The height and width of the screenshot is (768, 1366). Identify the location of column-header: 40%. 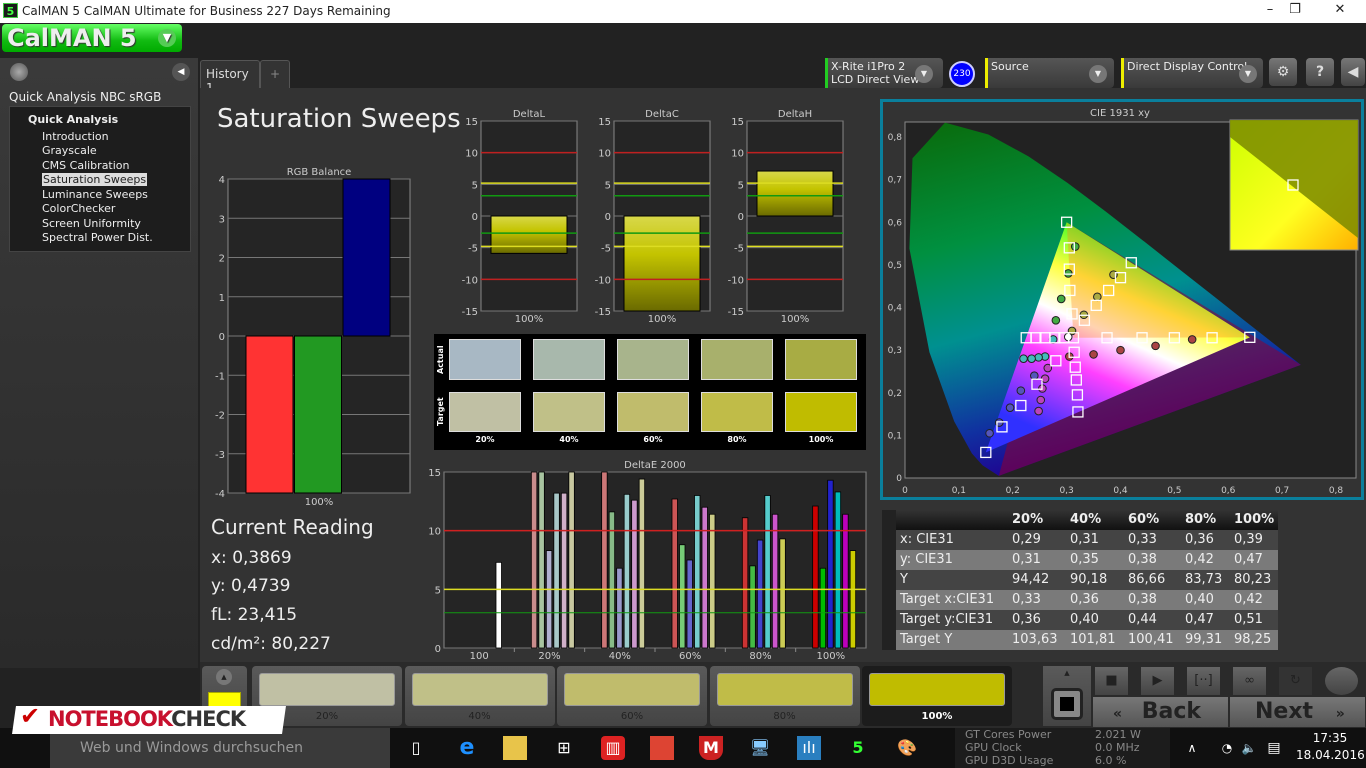
(1086, 519).